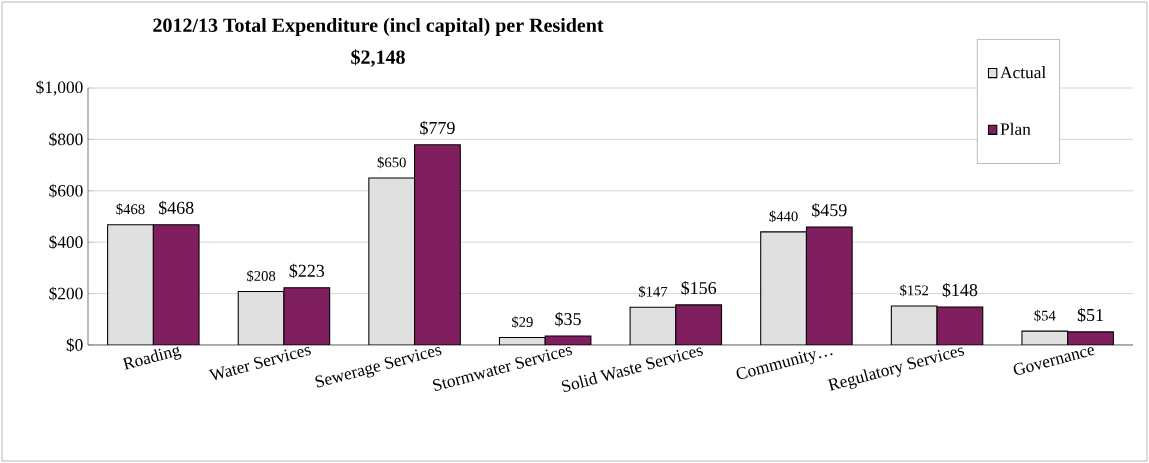 This screenshot has width=1149, height=463. I want to click on data-label: $29, so click(522, 322).